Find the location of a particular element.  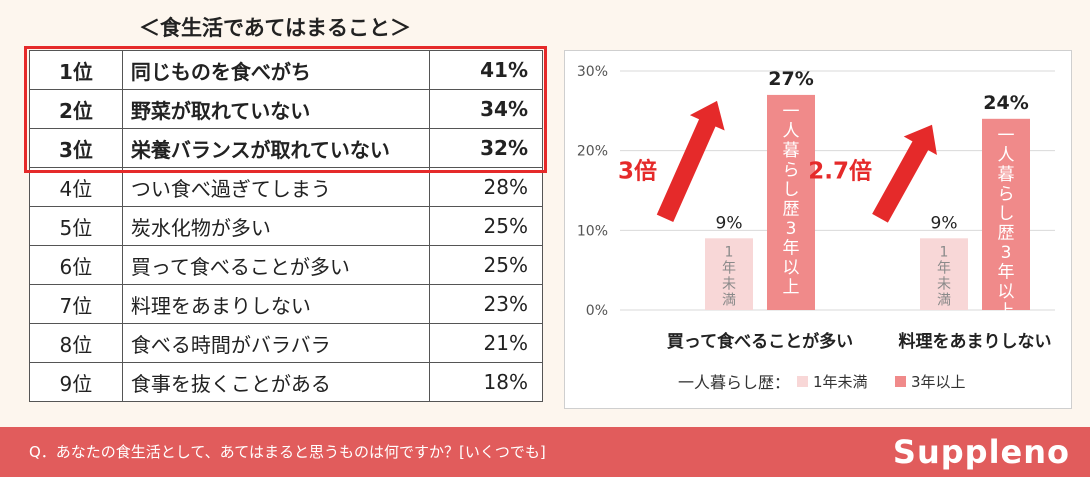

rank-cell: 7位 is located at coordinates (76, 304).